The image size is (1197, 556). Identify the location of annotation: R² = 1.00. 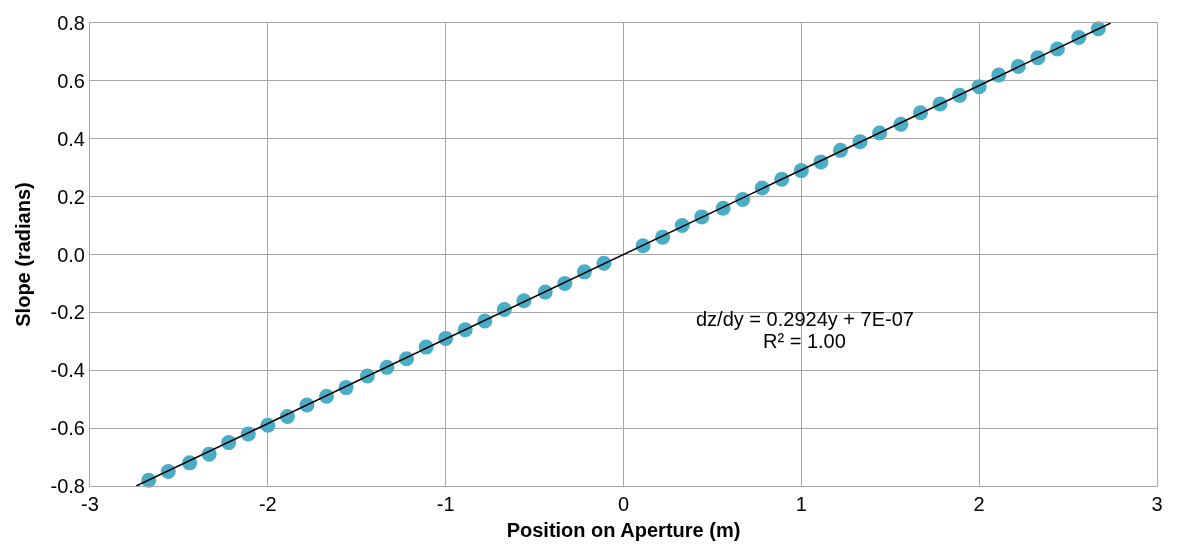
(804, 341).